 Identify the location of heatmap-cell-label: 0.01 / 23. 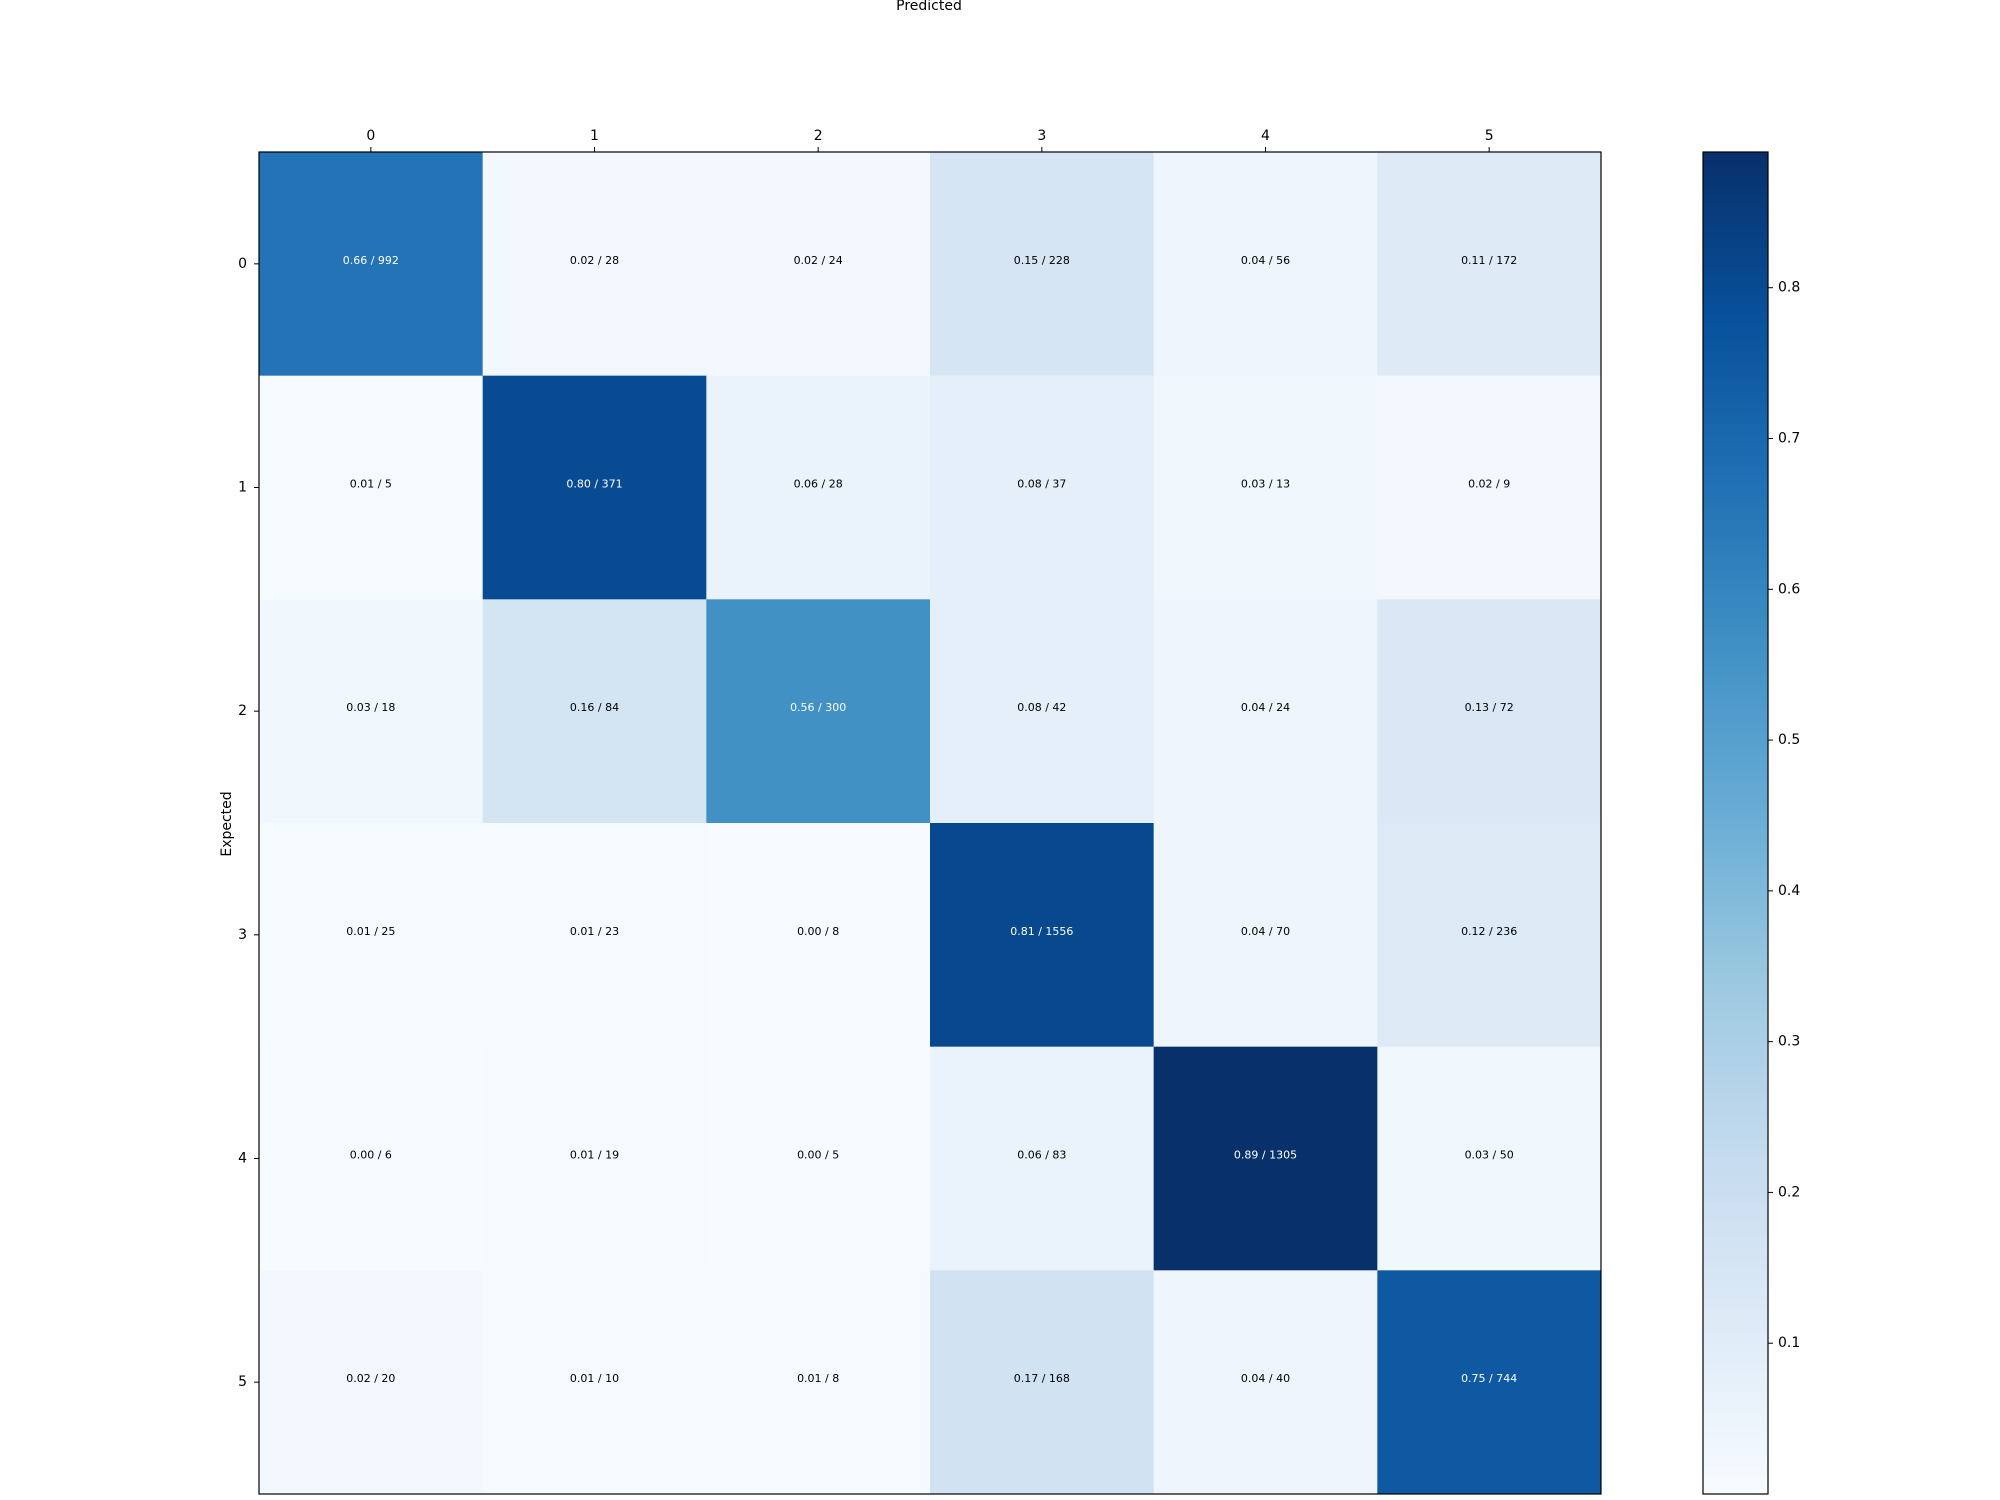
(594, 931).